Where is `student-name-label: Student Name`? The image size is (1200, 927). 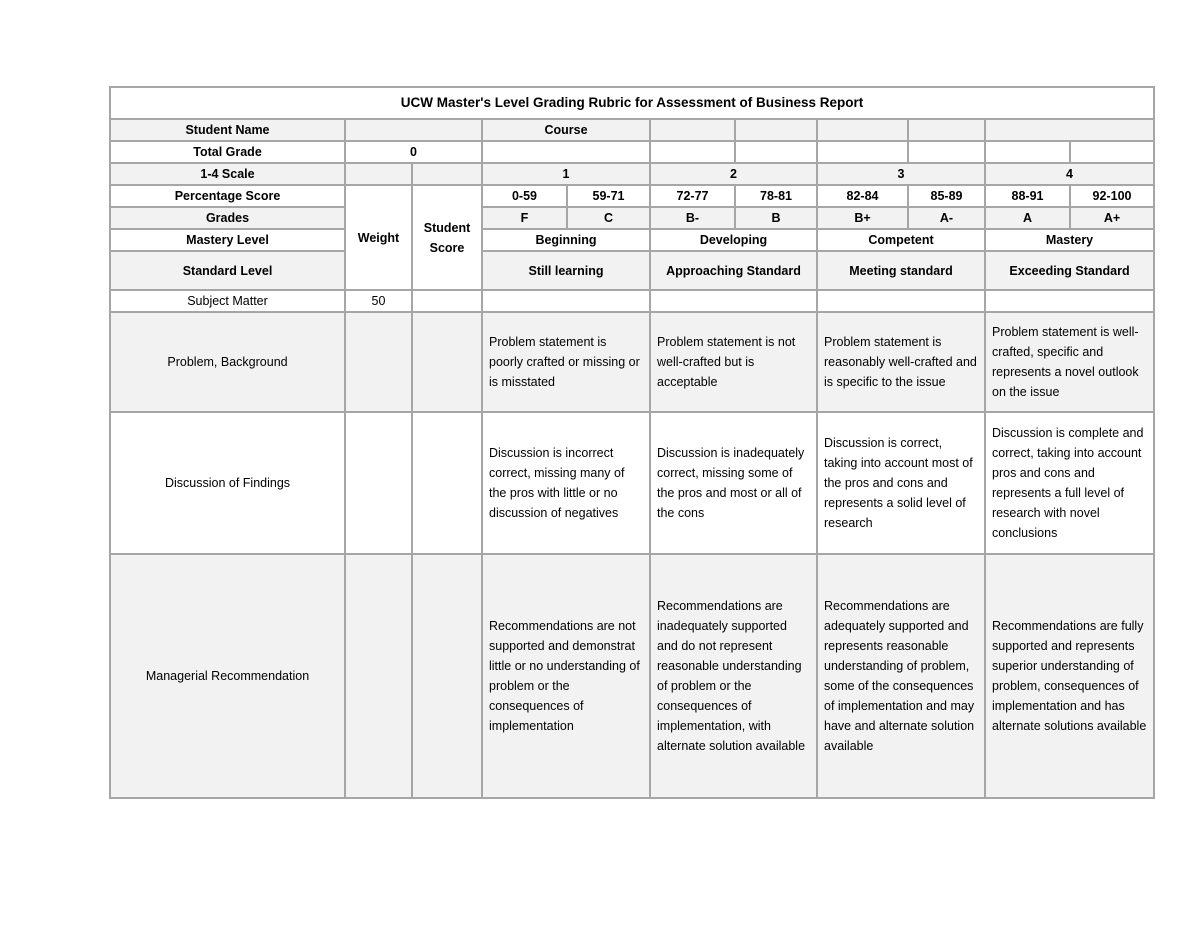 student-name-label: Student Name is located at coordinates (227, 130).